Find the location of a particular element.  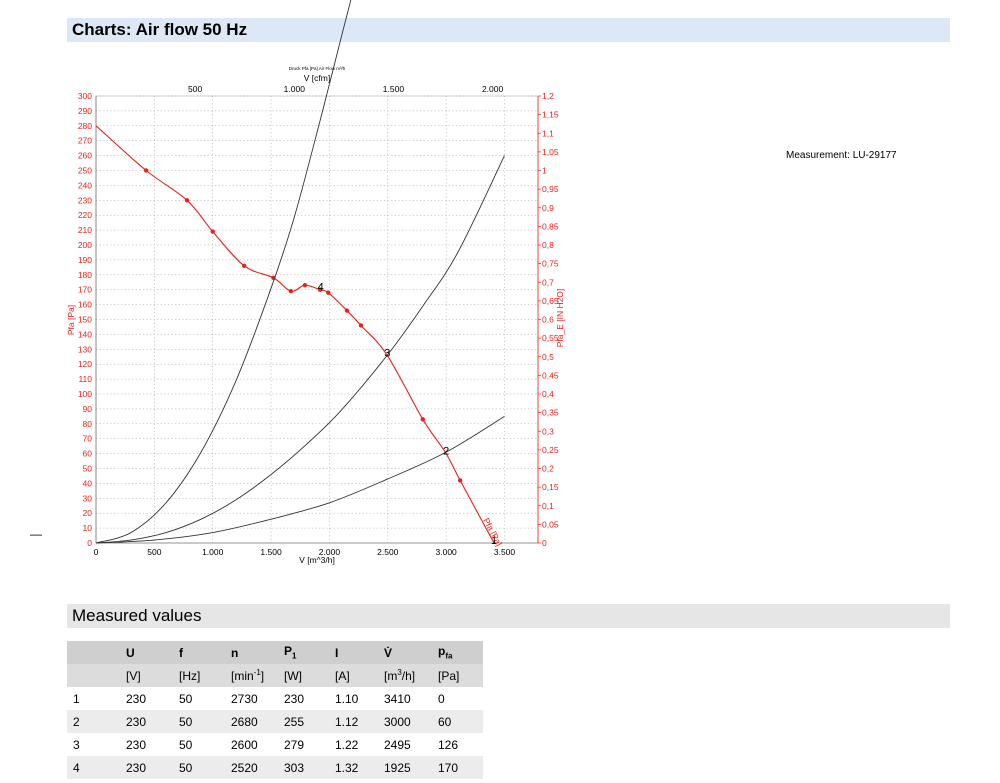

column-header: U is located at coordinates (146, 652).